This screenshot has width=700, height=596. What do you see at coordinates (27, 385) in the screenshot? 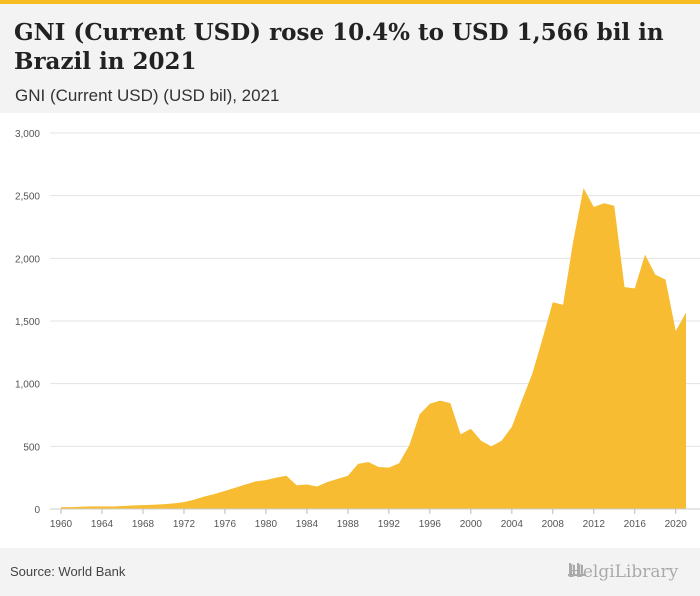
I see `y-tick-label: 1,000` at bounding box center [27, 385].